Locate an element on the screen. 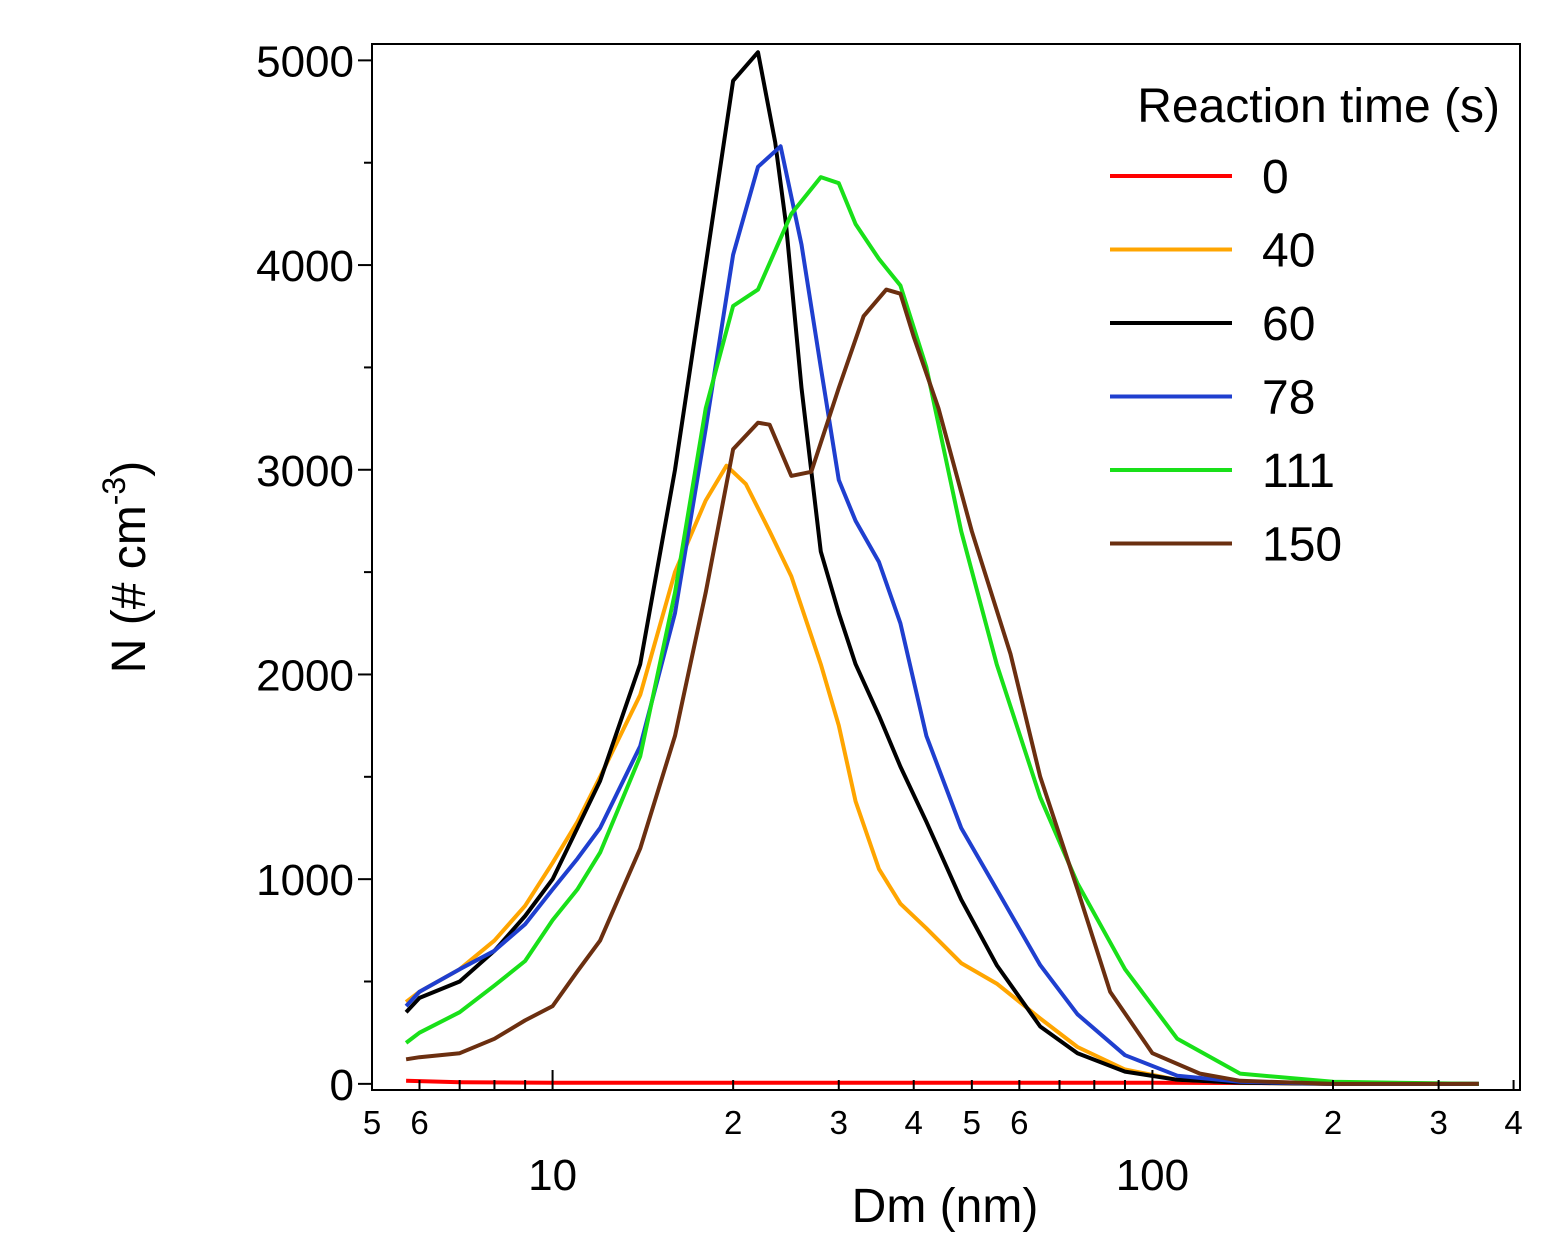  legend-label-60: 60 is located at coordinates (1288, 324).